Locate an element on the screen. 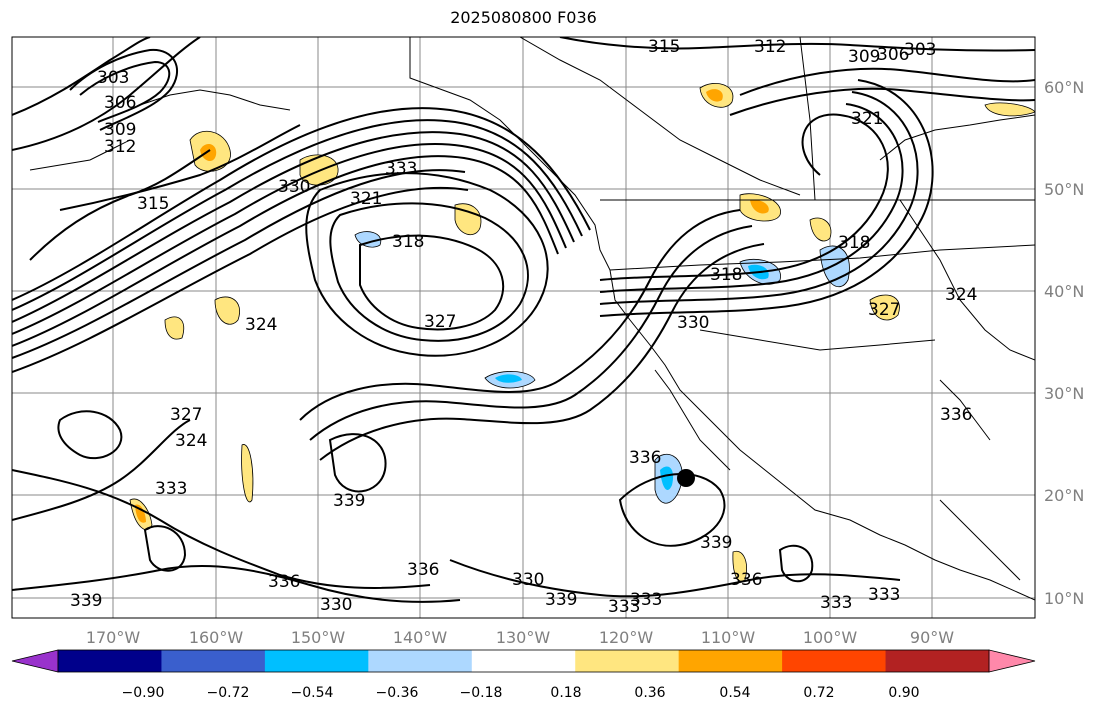 This screenshot has width=1105, height=712. latitude-tick-labels: 60°N 50°N 40°N 30°N 20°N 10°N is located at coordinates (1064, 343).